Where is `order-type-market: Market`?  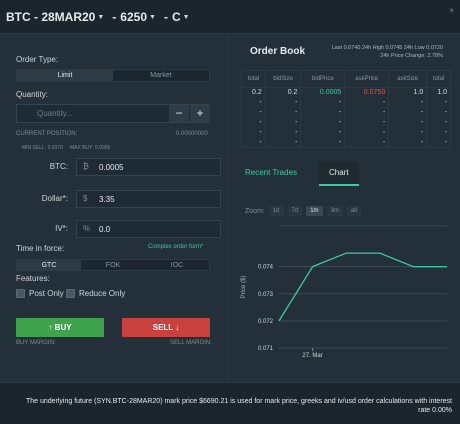 order-type-market: Market is located at coordinates (161, 75).